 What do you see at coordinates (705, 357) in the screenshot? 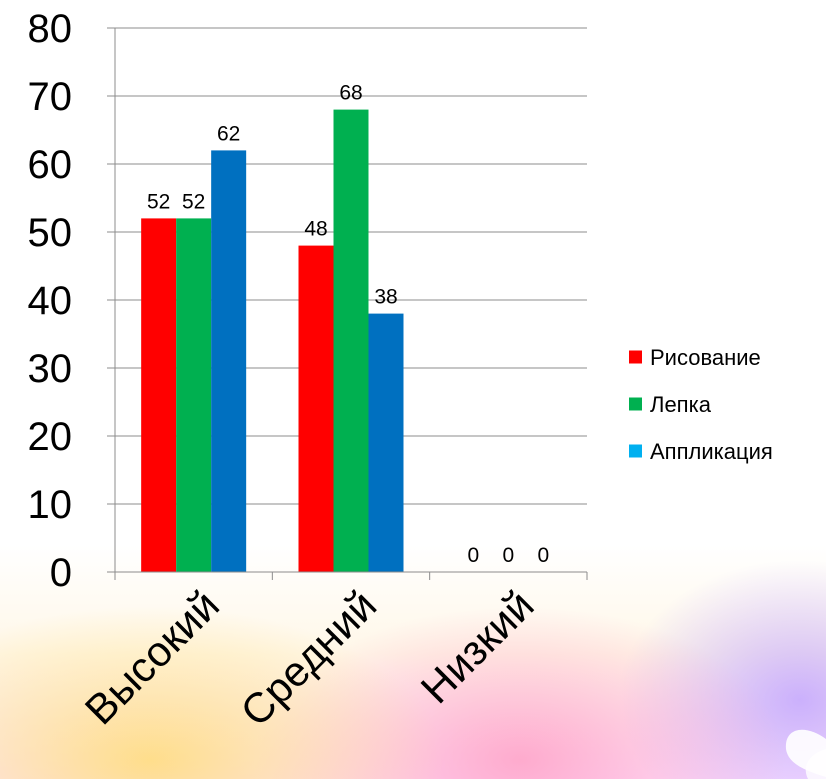
I see `legend-label: Рисование` at bounding box center [705, 357].